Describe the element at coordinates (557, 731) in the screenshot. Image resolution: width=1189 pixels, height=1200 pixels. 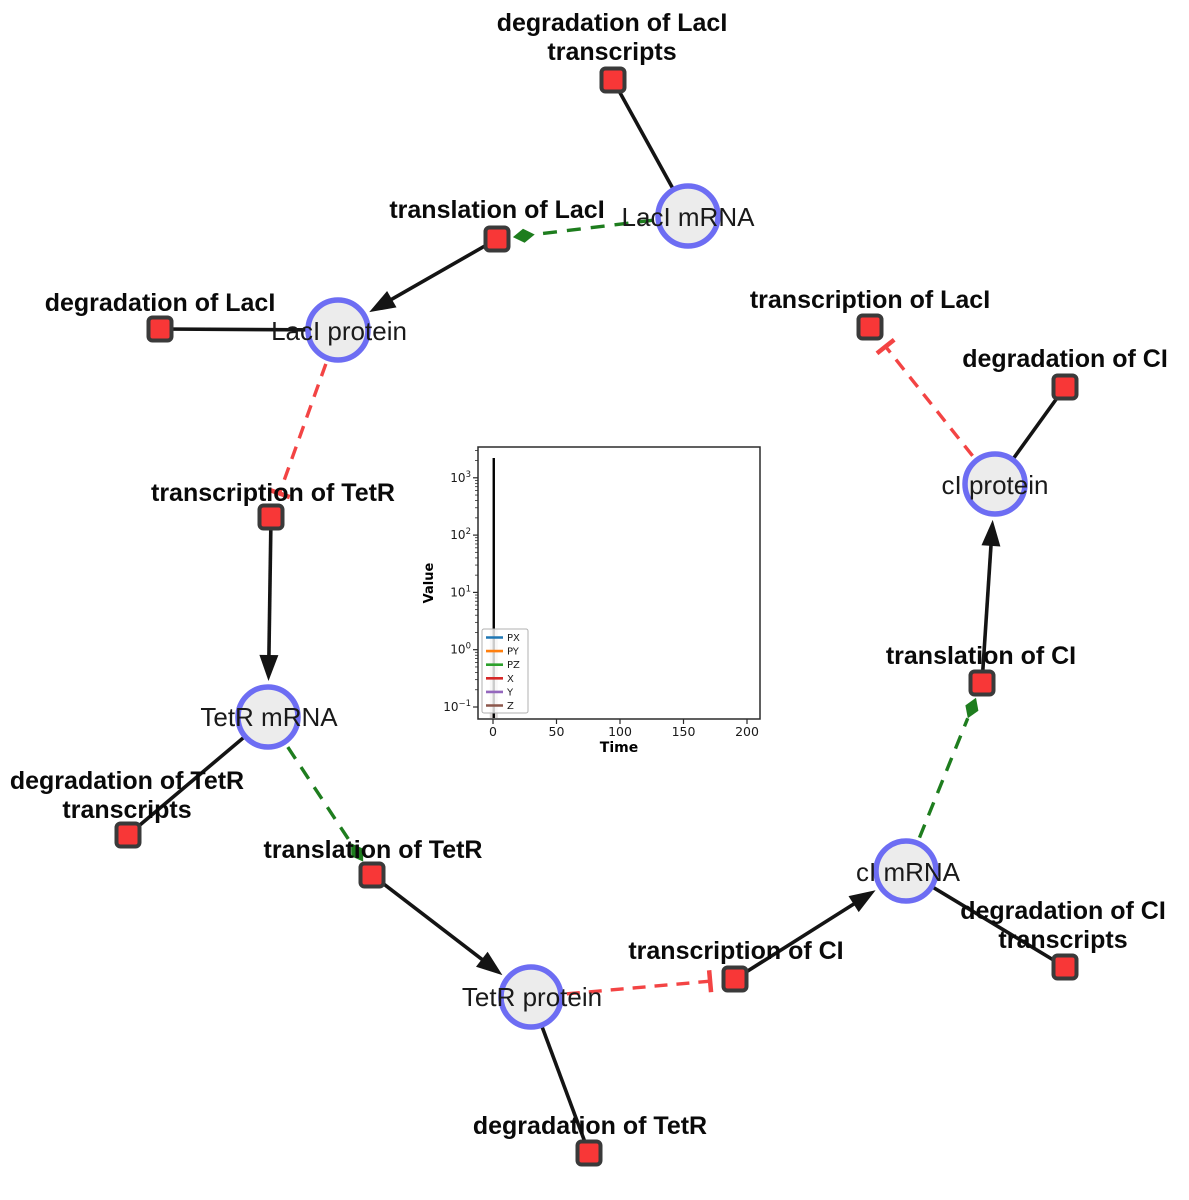
I see `chart-x-tick-label: 50` at that location.